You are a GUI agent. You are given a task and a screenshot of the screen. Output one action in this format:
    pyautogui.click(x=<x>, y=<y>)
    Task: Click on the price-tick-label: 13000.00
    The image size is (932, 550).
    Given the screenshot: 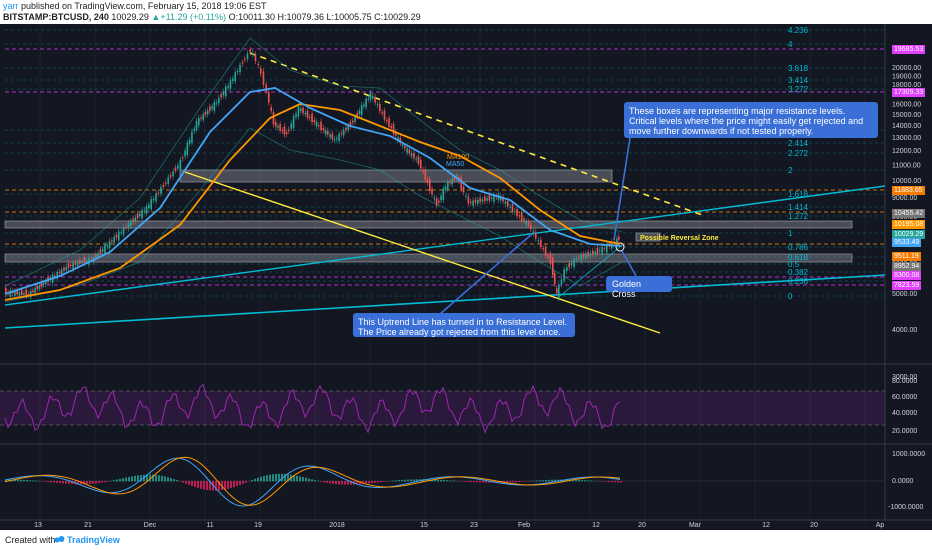 What is the action you would take?
    pyautogui.click(x=906, y=138)
    